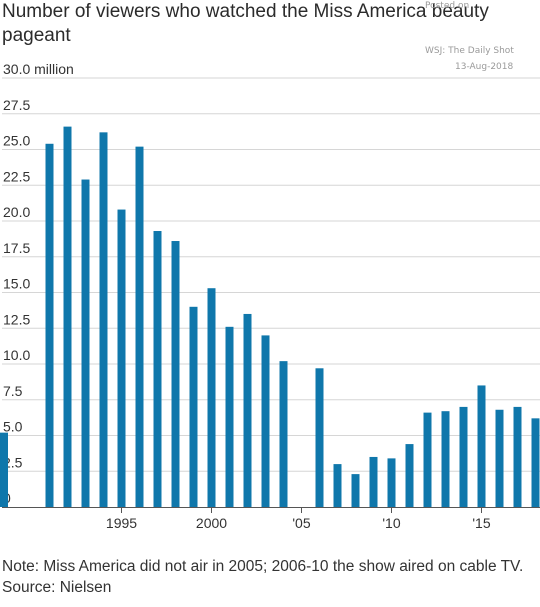  Describe the element at coordinates (85, 343) in the screenshot. I see `bar-1993` at that location.